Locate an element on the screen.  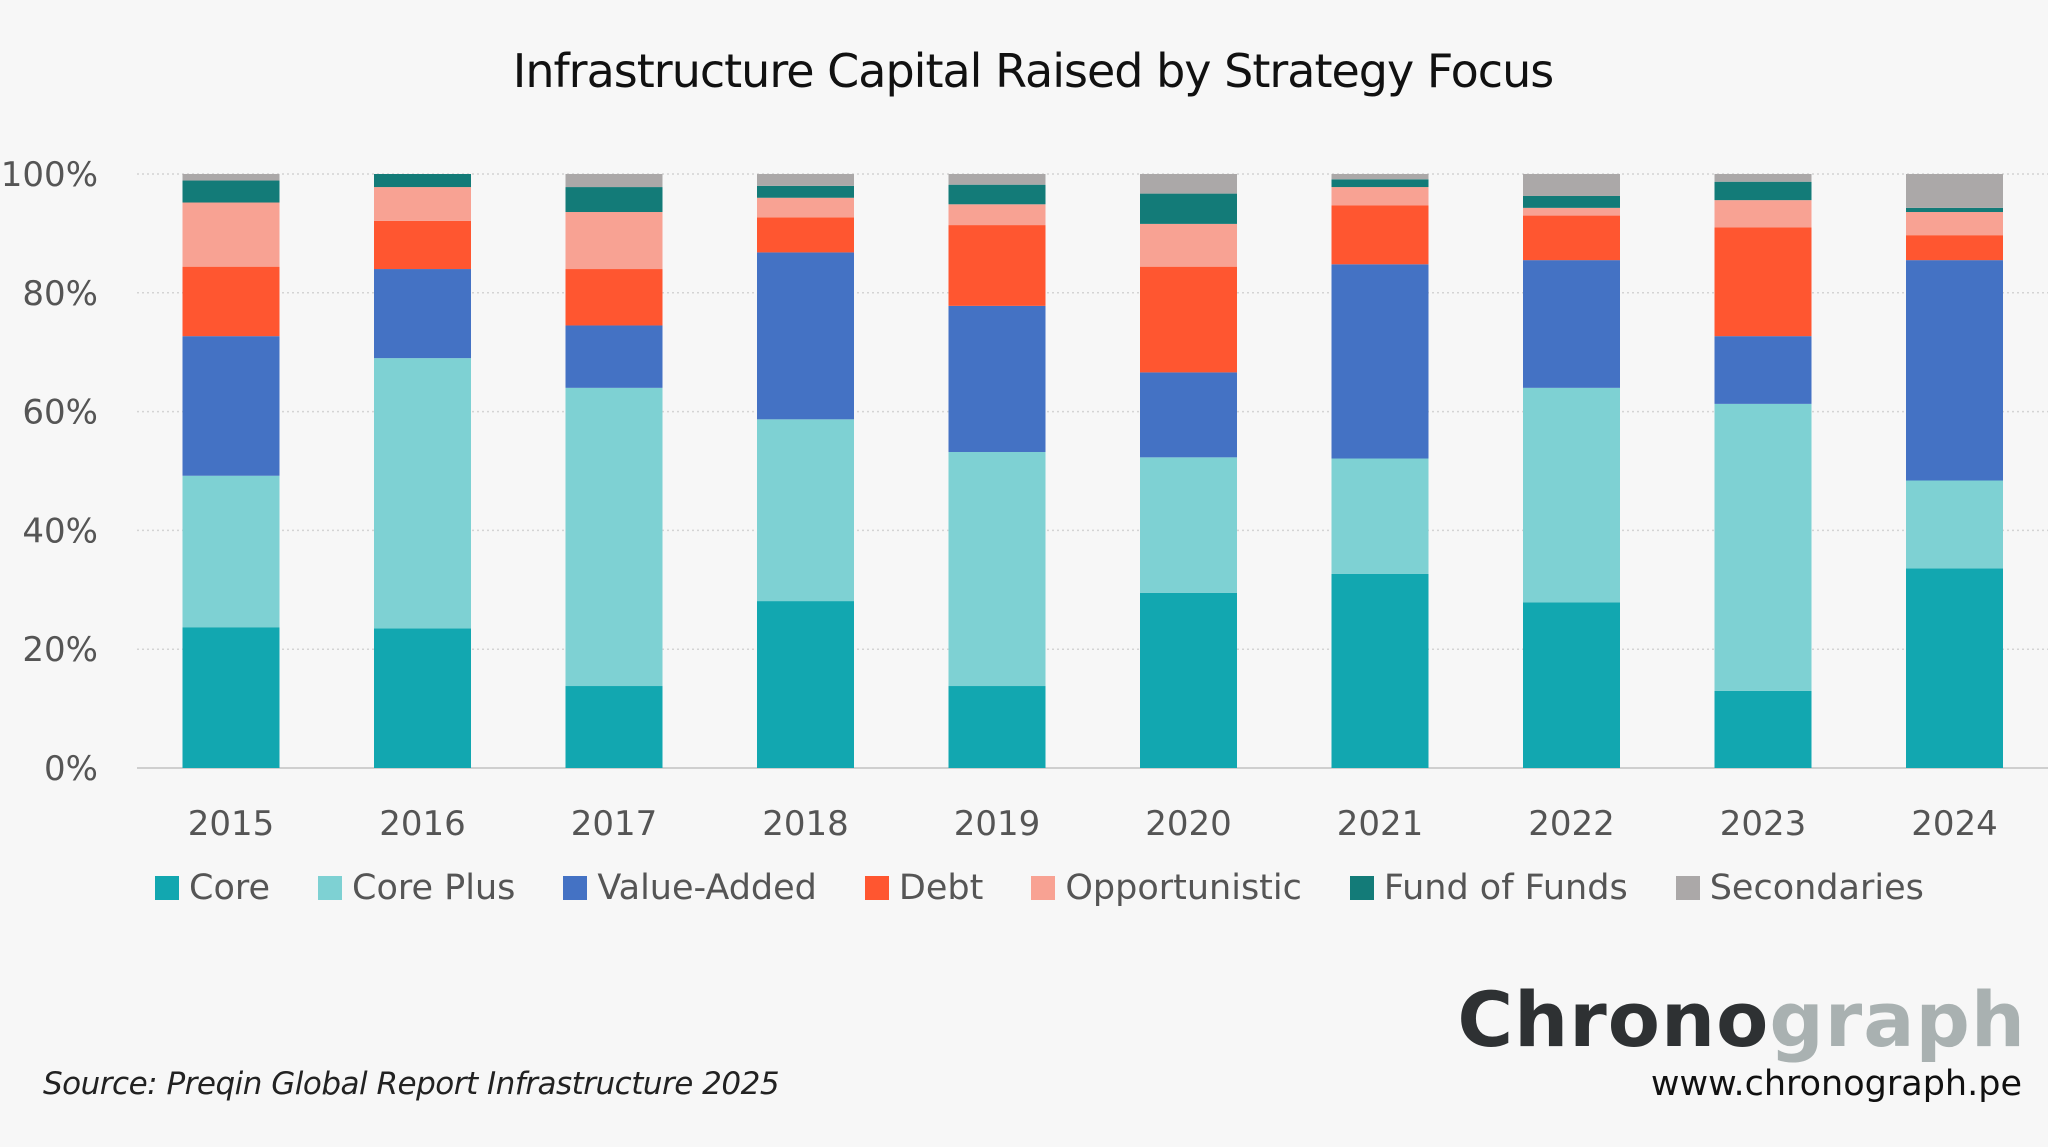
bar-segment-opportunistic-2021 is located at coordinates (1380, 196).